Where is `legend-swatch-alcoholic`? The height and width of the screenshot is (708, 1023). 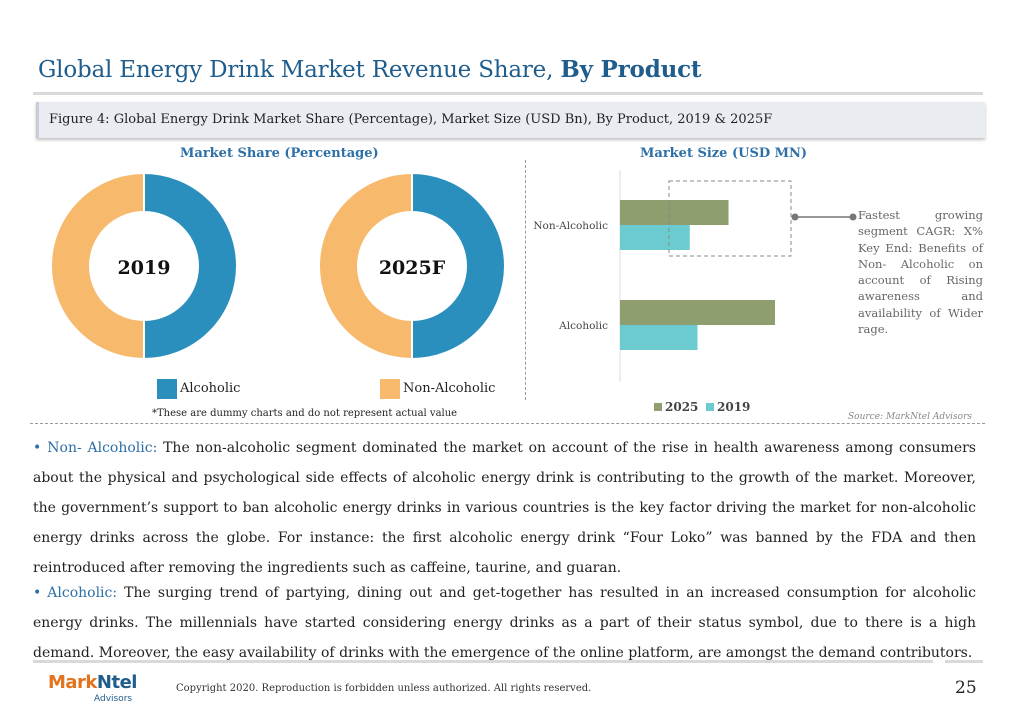
legend-swatch-alcoholic is located at coordinates (167, 389).